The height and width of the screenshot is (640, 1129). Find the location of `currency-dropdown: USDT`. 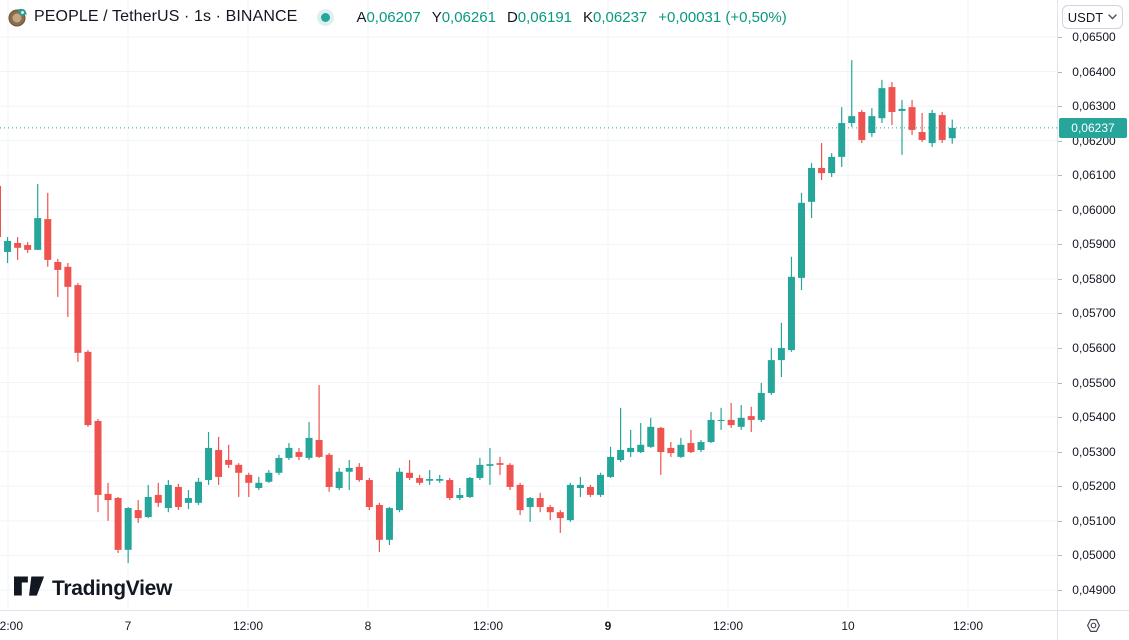

currency-dropdown: USDT is located at coordinates (1092, 17).